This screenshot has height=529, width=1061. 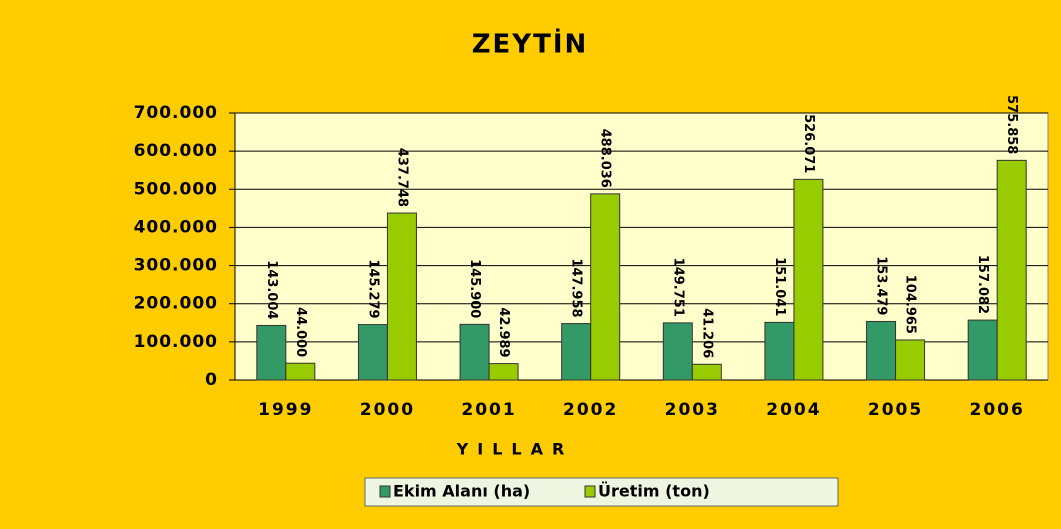 What do you see at coordinates (997, 410) in the screenshot?
I see `x-tick-label: 2006` at bounding box center [997, 410].